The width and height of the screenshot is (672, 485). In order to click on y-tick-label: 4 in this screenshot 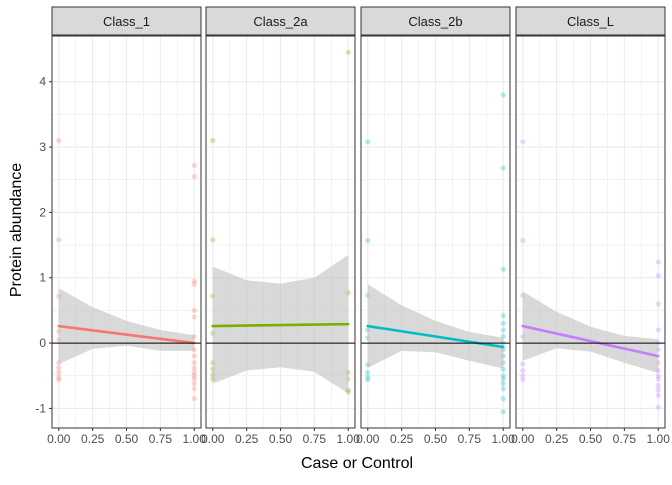, I will do `click(42, 82)`.